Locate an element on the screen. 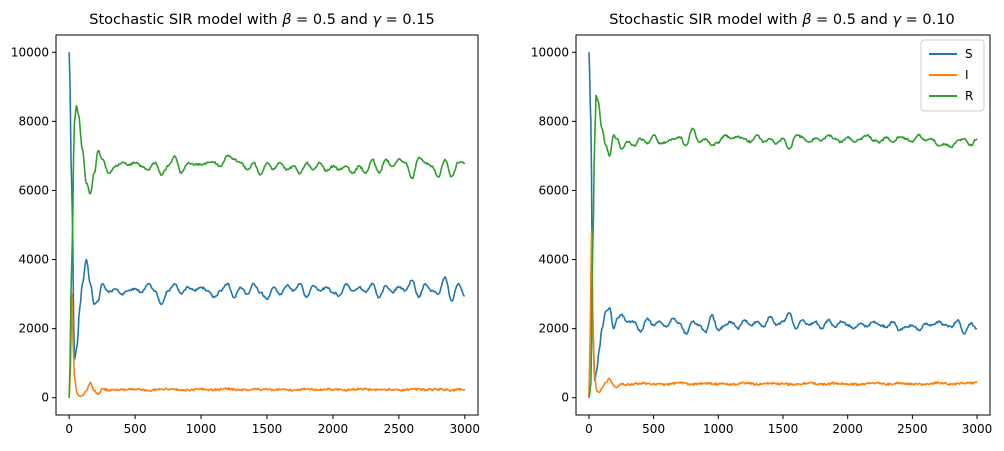 This screenshot has height=451, width=1004. legend-label-S: S is located at coordinates (969, 54).